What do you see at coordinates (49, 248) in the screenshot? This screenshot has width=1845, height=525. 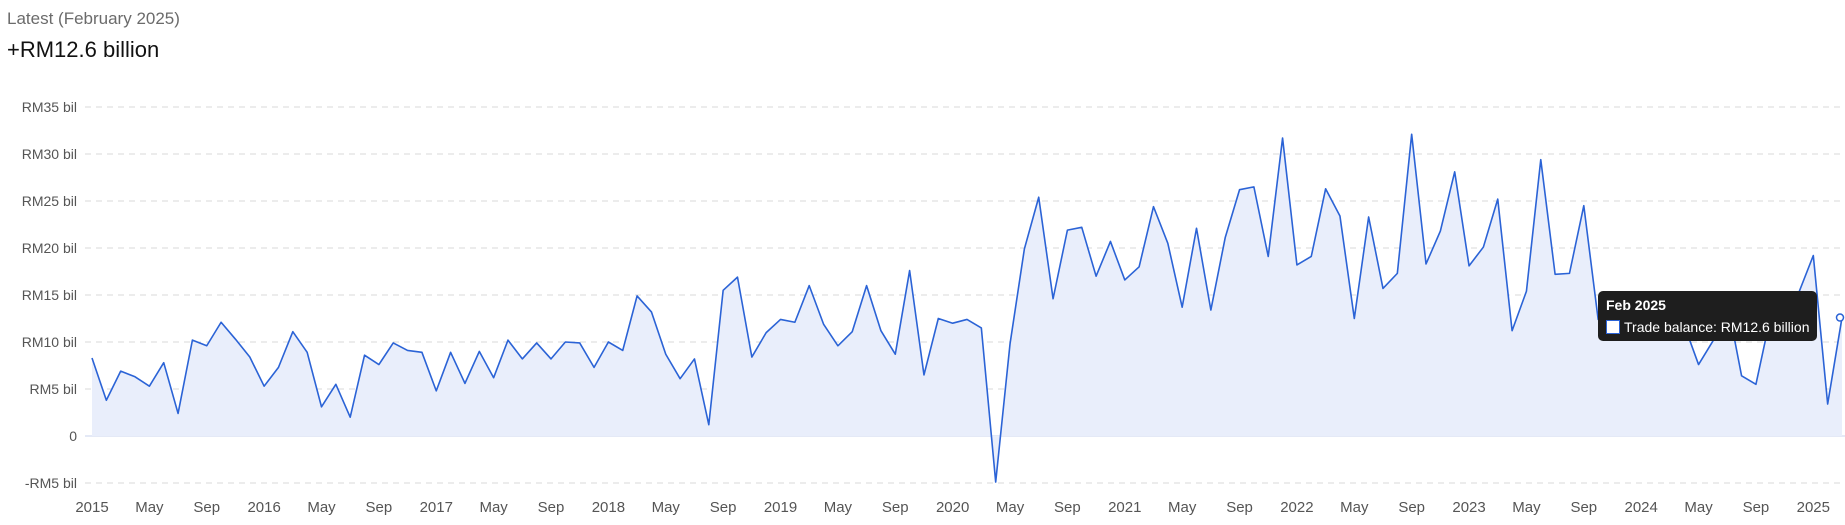 I see `y-tick-label: RM20 bil` at bounding box center [49, 248].